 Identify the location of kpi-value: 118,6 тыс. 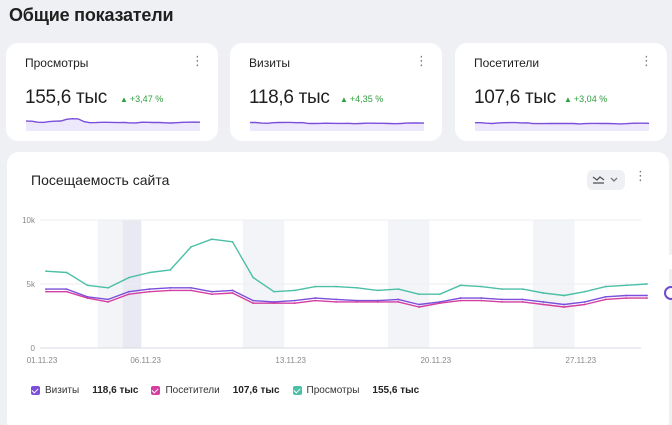
(289, 97).